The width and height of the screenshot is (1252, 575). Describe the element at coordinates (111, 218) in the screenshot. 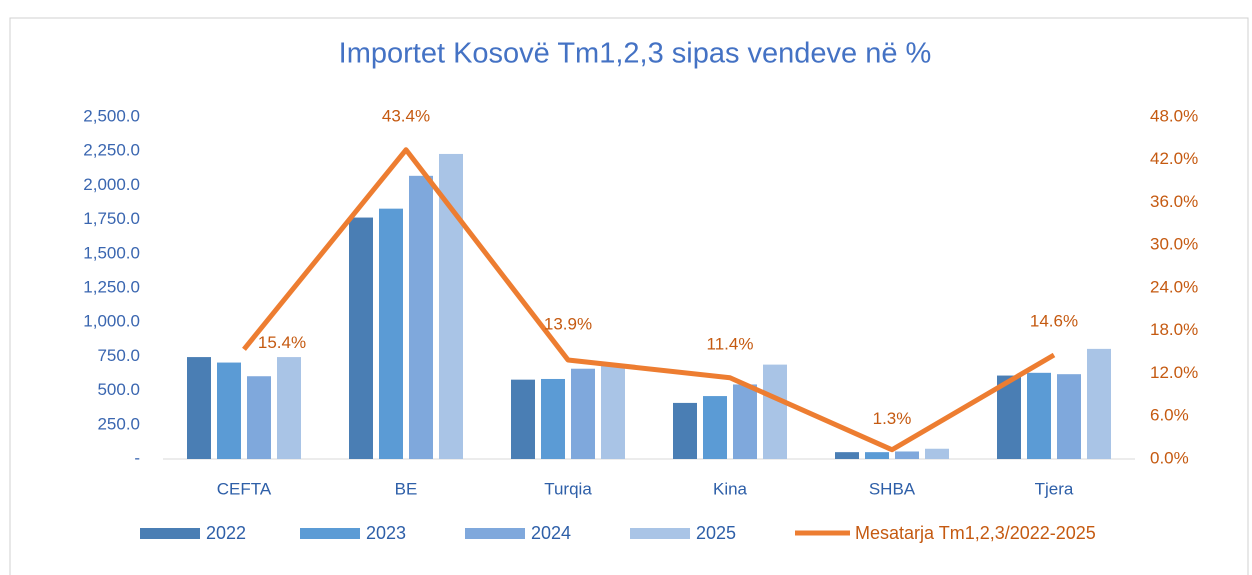

I see `y-tick-label: 1,750.0` at that location.